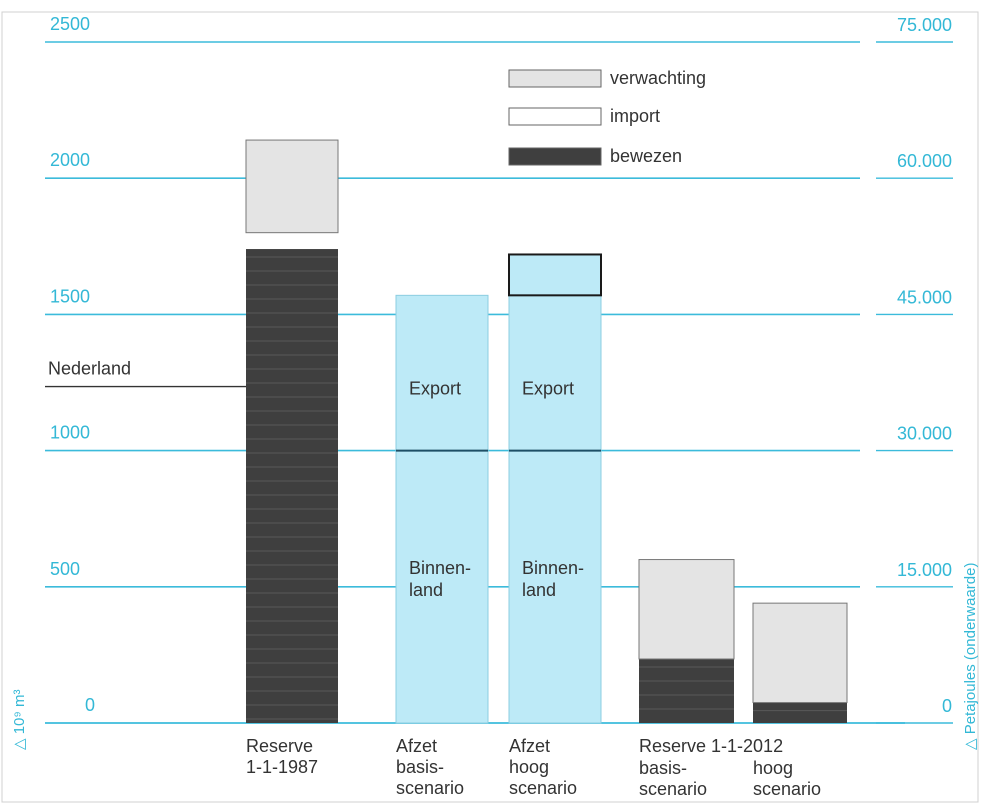 This screenshot has width=983, height=806. What do you see at coordinates (924, 25) in the screenshot?
I see `right-tick-label: 75.000` at bounding box center [924, 25].